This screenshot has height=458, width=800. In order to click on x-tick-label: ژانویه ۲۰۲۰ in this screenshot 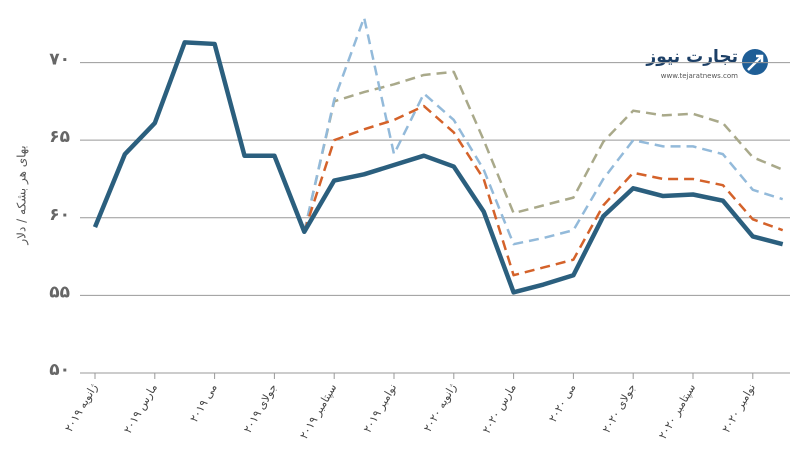, I will do `click(440, 408)`.